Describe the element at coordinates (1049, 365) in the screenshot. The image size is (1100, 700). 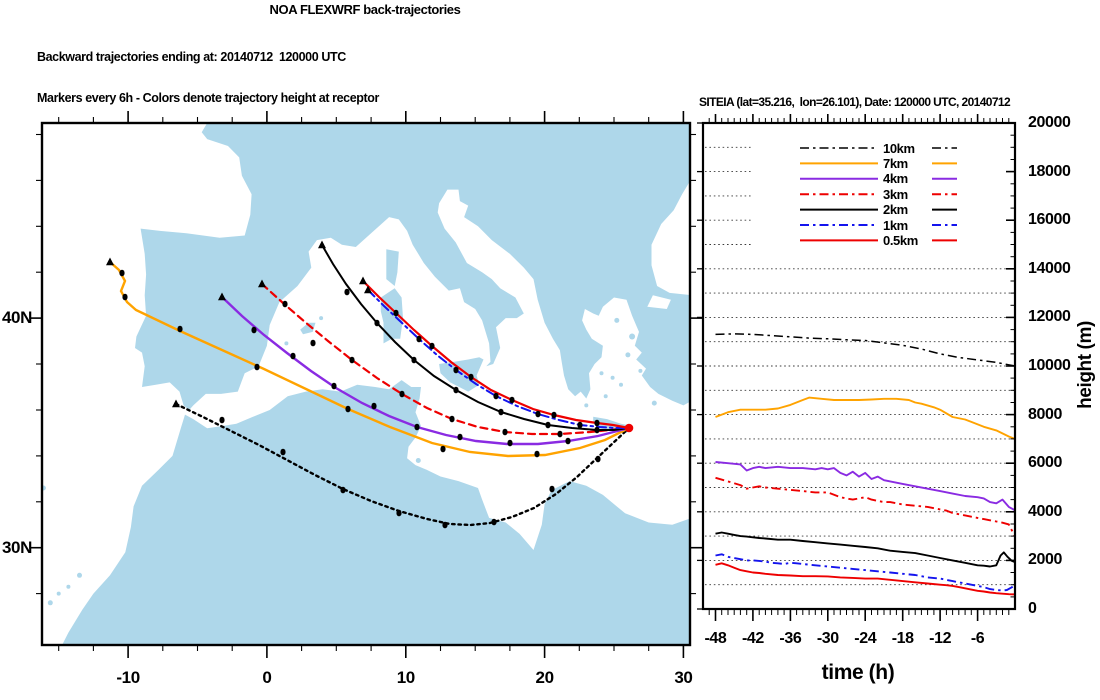
I see `height-tick-label: 10000` at that location.